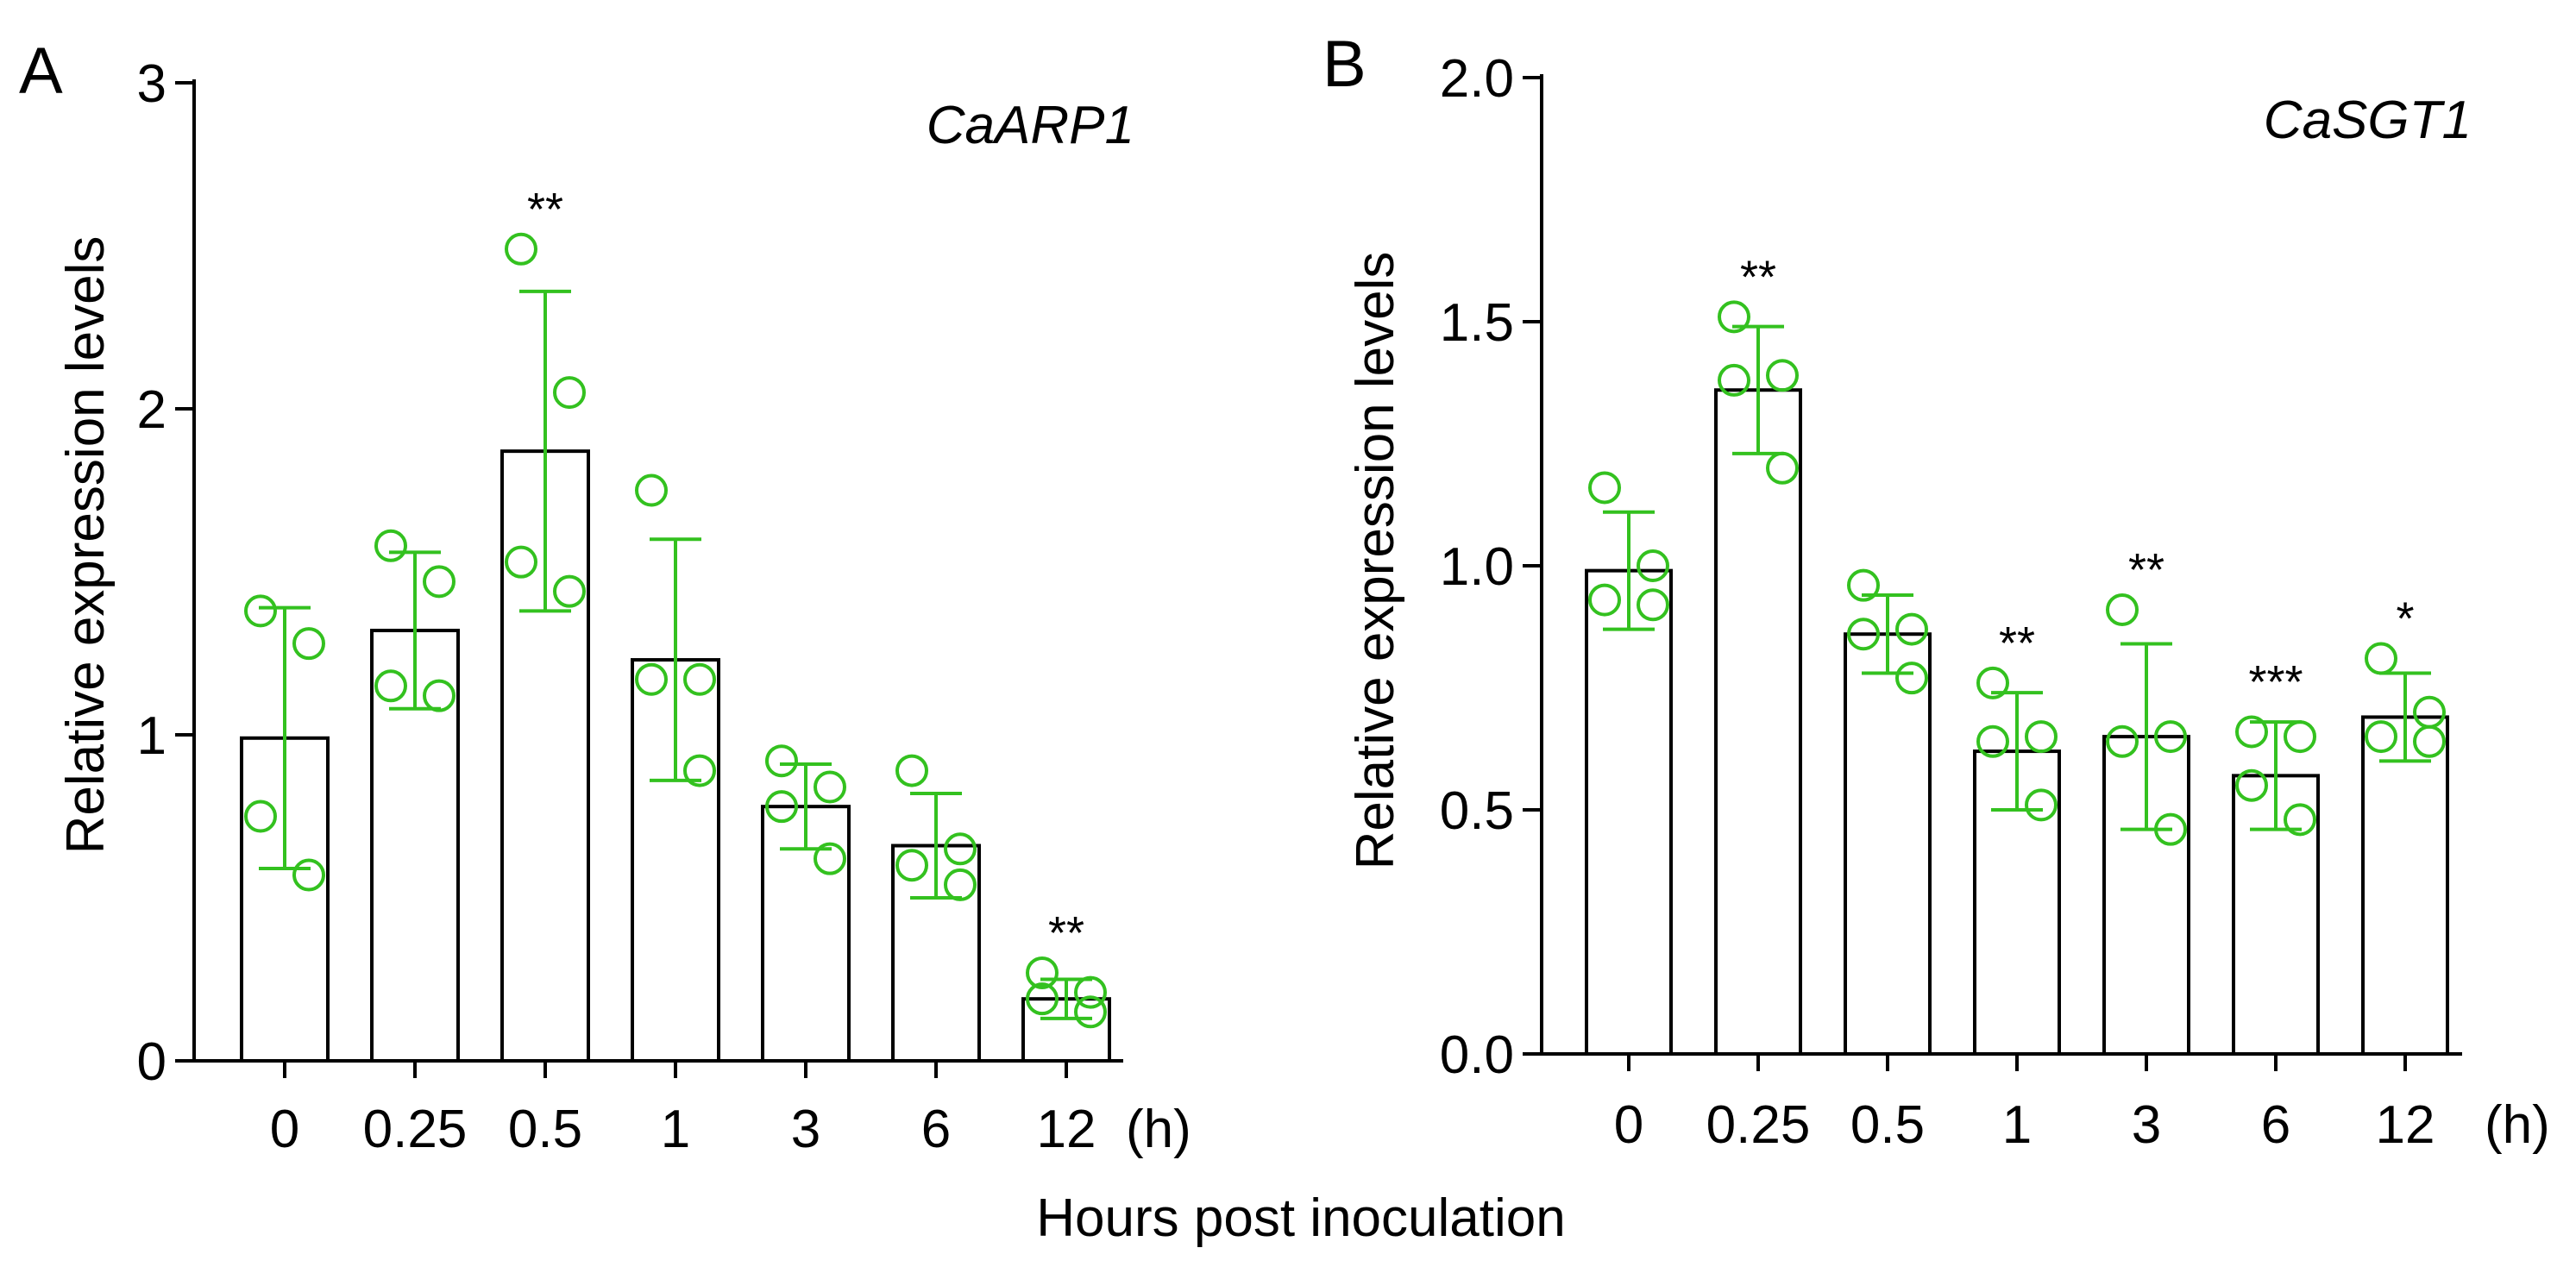 The width and height of the screenshot is (2576, 1273). Describe the element at coordinates (284, 1130) in the screenshot. I see `panel-a-x-tick-label: 0` at that location.